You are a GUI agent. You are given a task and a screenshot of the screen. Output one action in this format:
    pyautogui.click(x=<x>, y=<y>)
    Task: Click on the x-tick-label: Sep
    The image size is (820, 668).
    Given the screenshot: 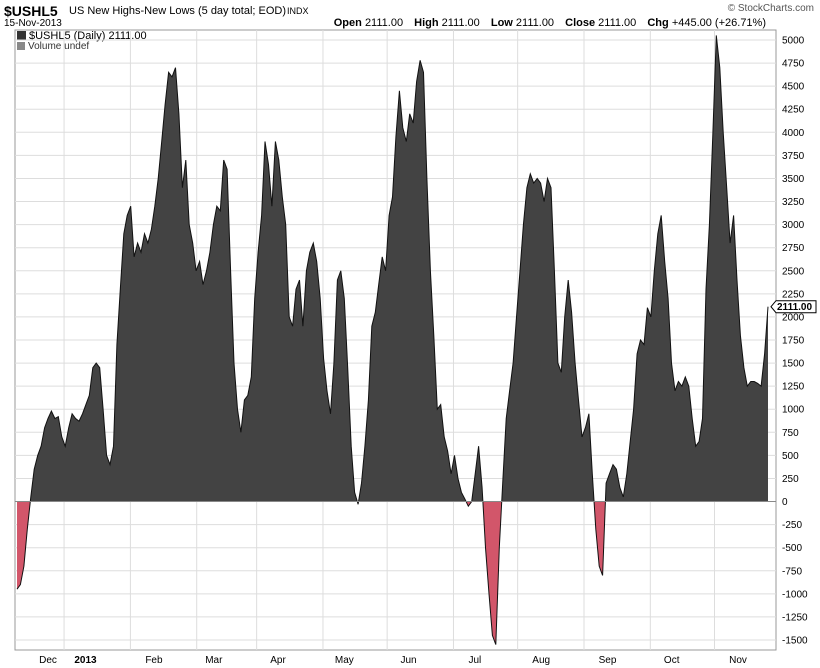 What is the action you would take?
    pyautogui.click(x=608, y=660)
    